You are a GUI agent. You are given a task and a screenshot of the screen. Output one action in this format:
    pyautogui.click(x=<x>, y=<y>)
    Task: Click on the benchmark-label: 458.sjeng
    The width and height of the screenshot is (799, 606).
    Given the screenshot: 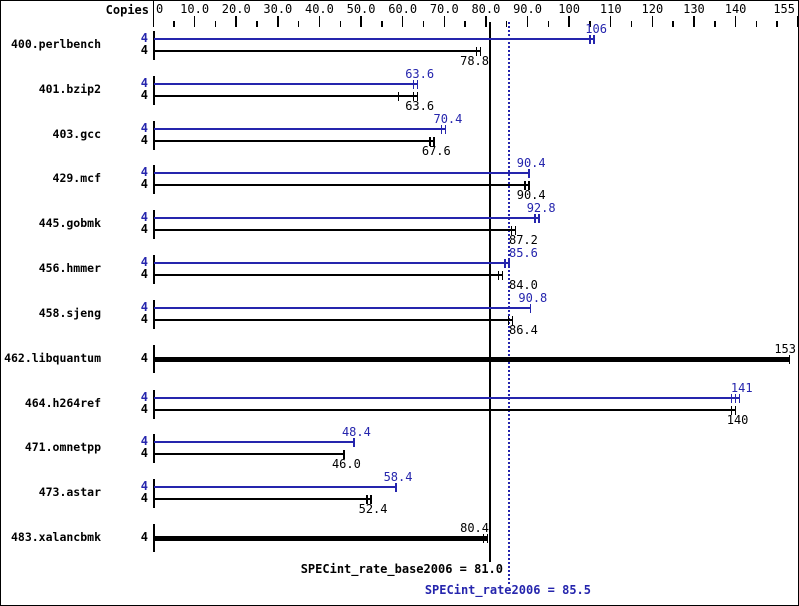 What is the action you would take?
    pyautogui.click(x=69, y=313)
    